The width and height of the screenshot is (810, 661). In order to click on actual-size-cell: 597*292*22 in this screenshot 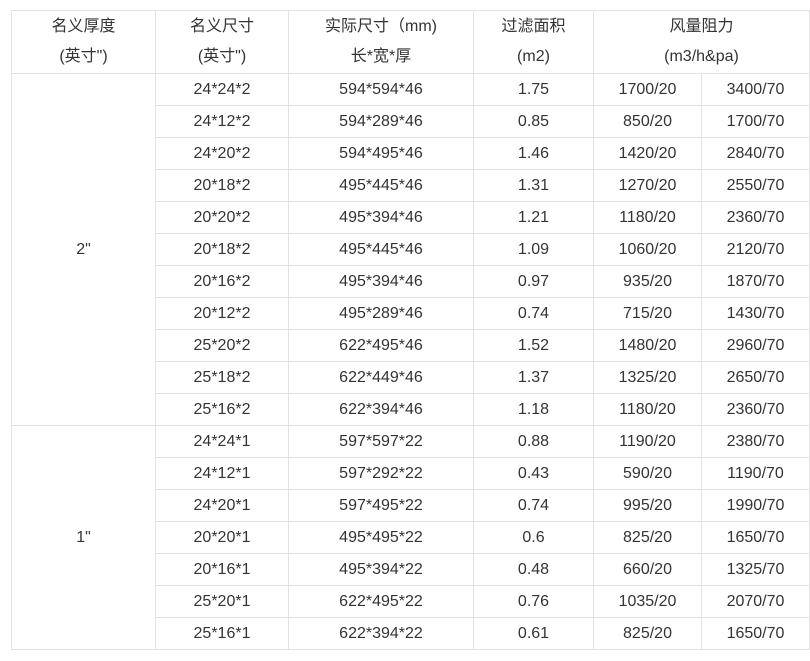, I will do `click(381, 473)`.